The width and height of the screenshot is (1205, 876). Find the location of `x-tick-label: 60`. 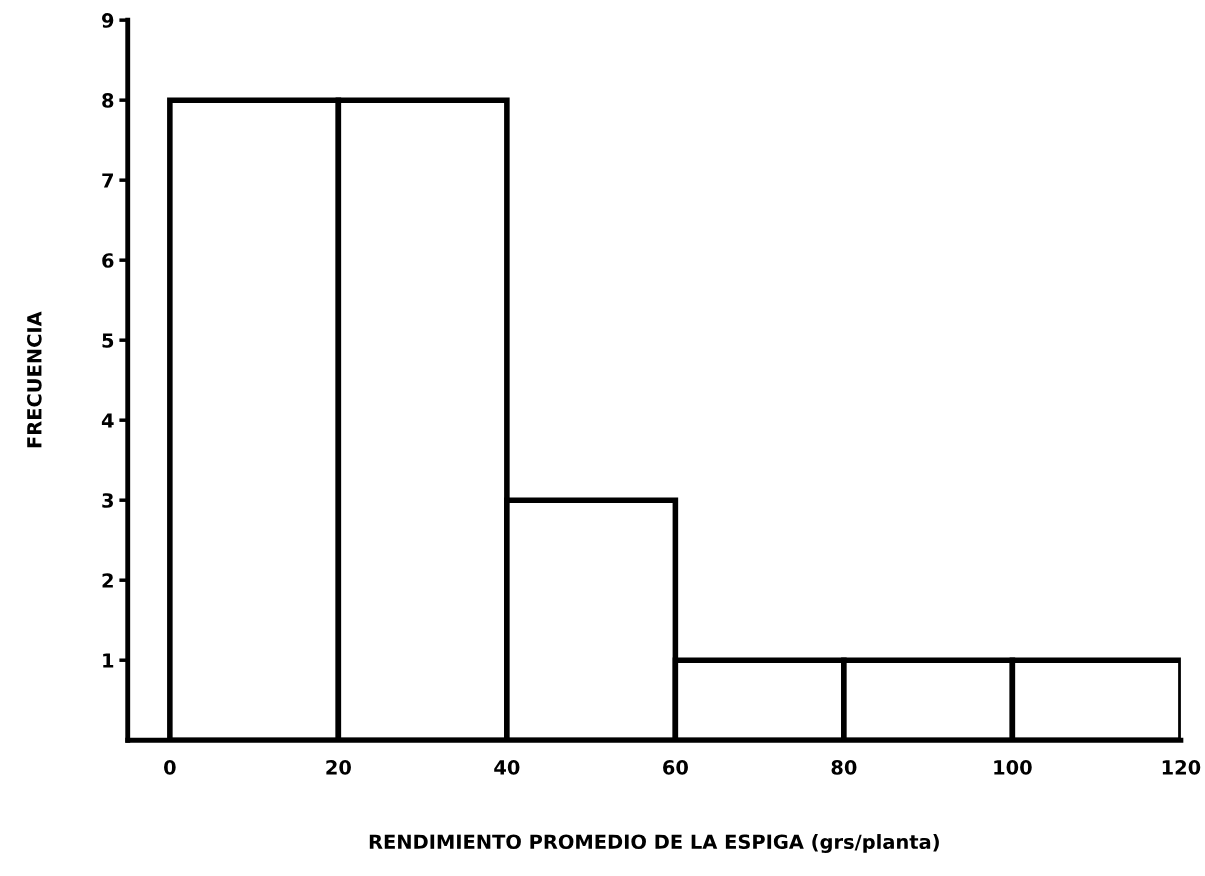

x-tick-label: 60 is located at coordinates (675, 767).